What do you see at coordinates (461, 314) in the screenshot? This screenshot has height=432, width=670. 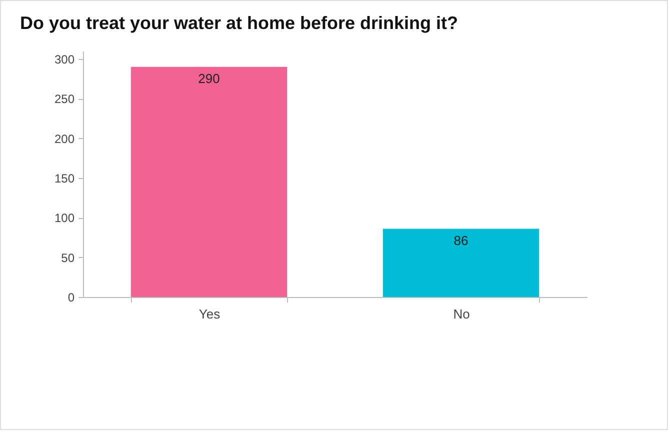 I see `x-tick-label: No` at bounding box center [461, 314].